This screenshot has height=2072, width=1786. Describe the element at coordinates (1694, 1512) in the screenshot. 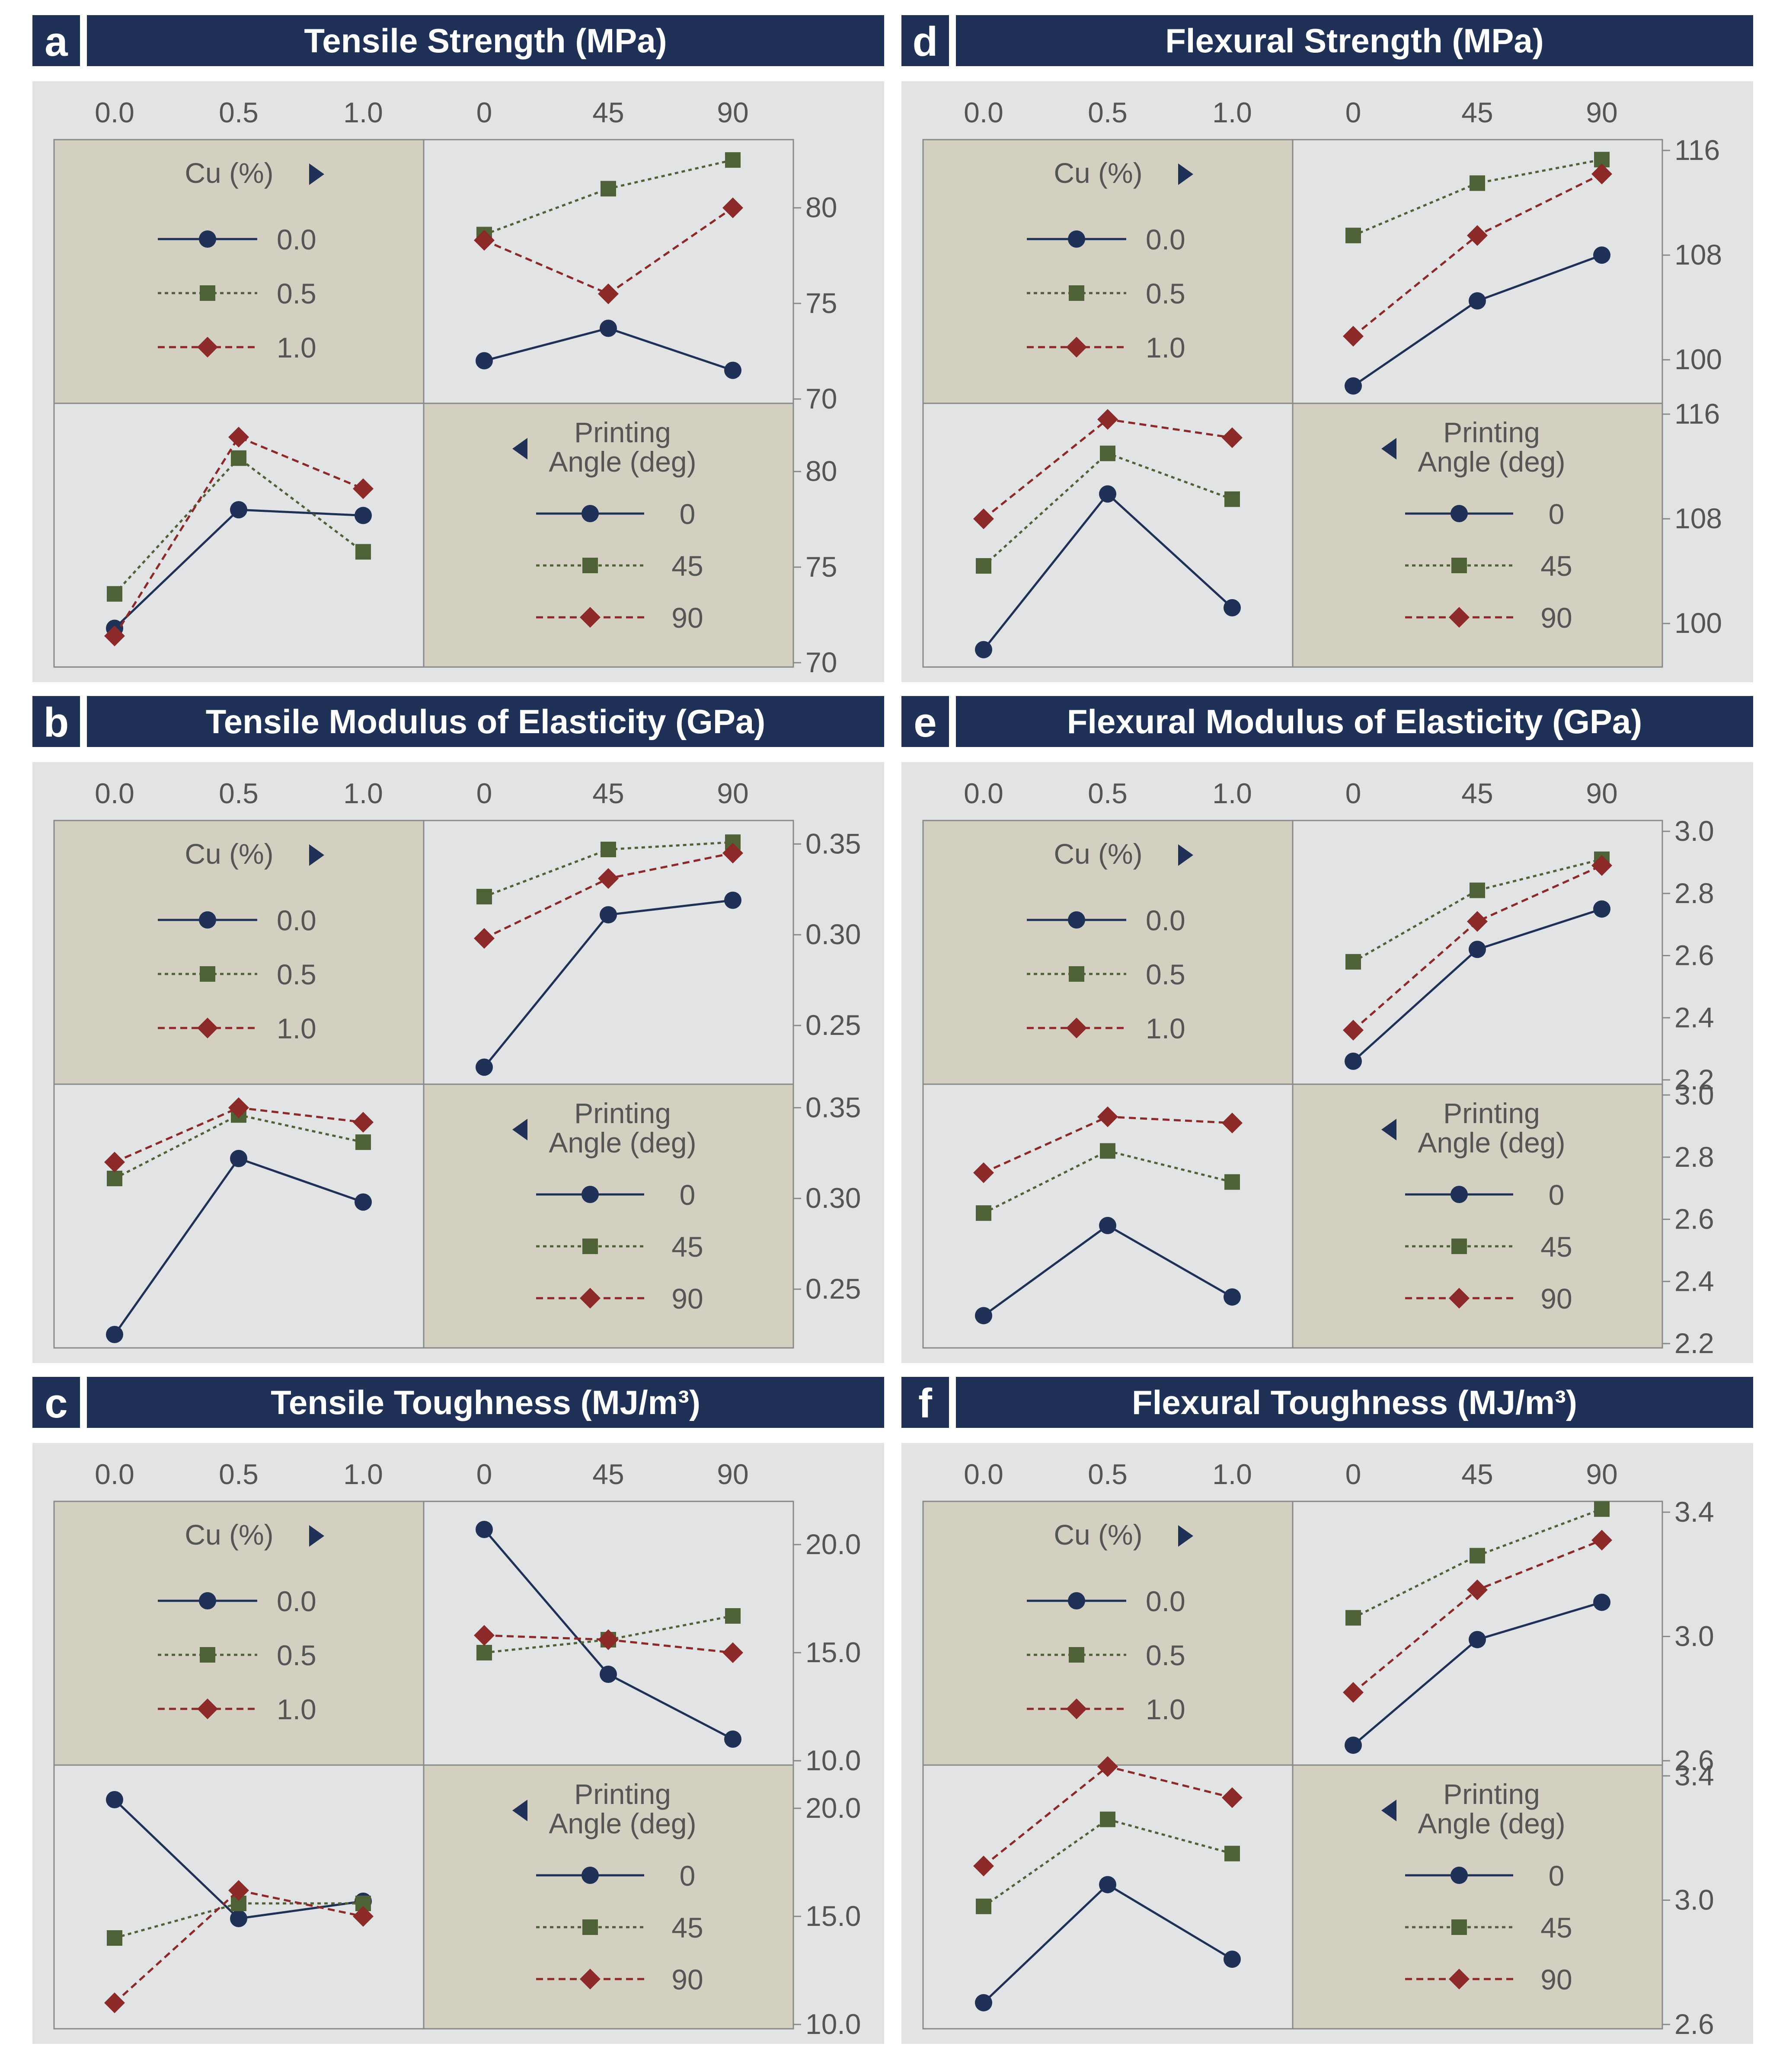

I see `y-tick-label: 3.4` at that location.